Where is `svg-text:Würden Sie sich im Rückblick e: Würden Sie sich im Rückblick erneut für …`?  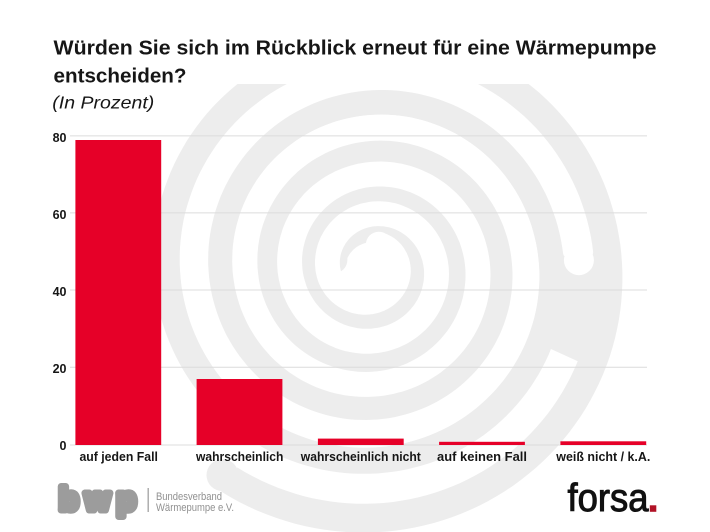 svg-text:Würden Sie sich im Rückblick e: Würden Sie sich im Rückblick erneut für … is located at coordinates (355, 47).